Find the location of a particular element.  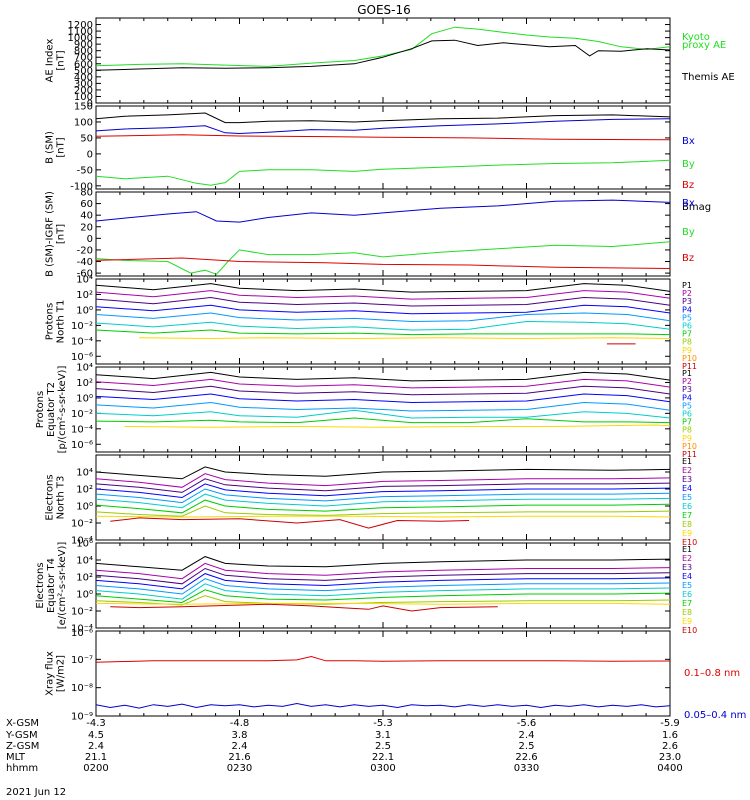

y-tick-label: -60 is located at coordinates (85, 274).